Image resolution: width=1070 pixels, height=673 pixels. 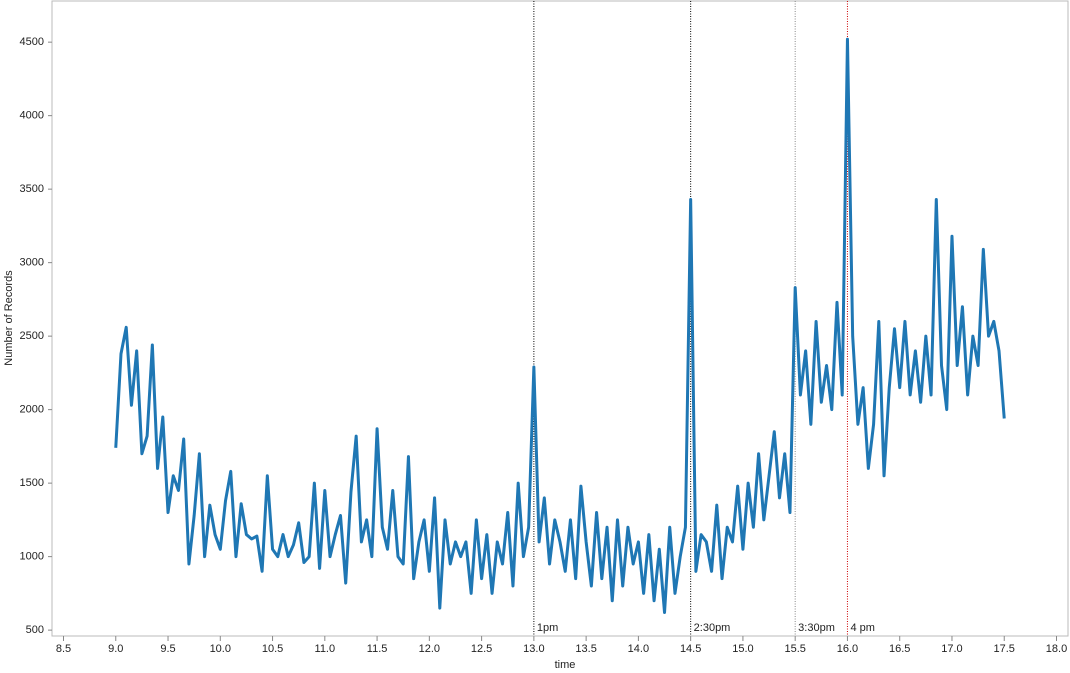 What do you see at coordinates (32, 410) in the screenshot?
I see `y-tick-label: 2000` at bounding box center [32, 410].